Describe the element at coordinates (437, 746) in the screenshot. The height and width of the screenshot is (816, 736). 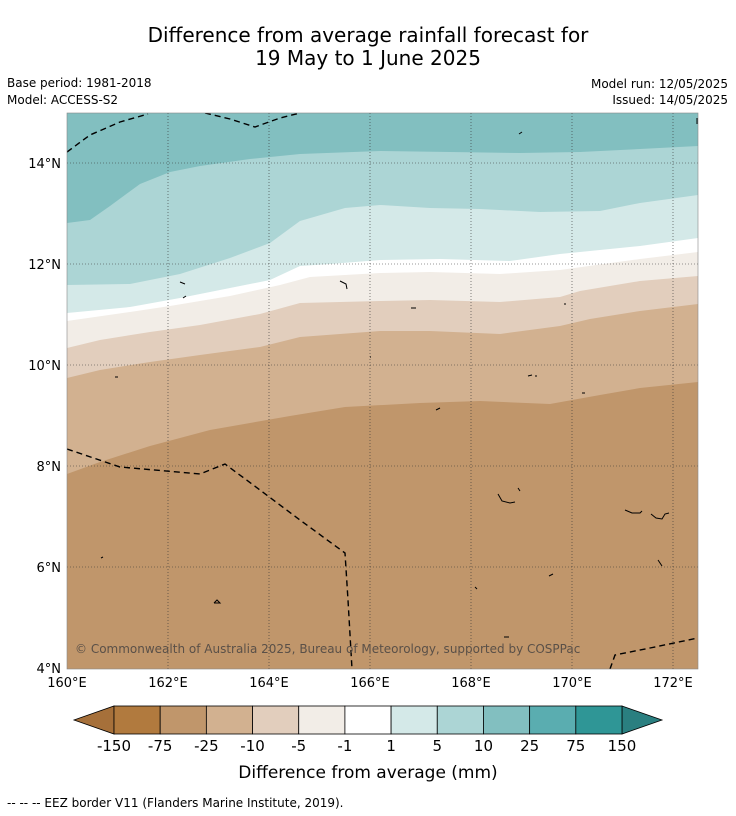
I see `colorbar-tick-label: 5` at that location.